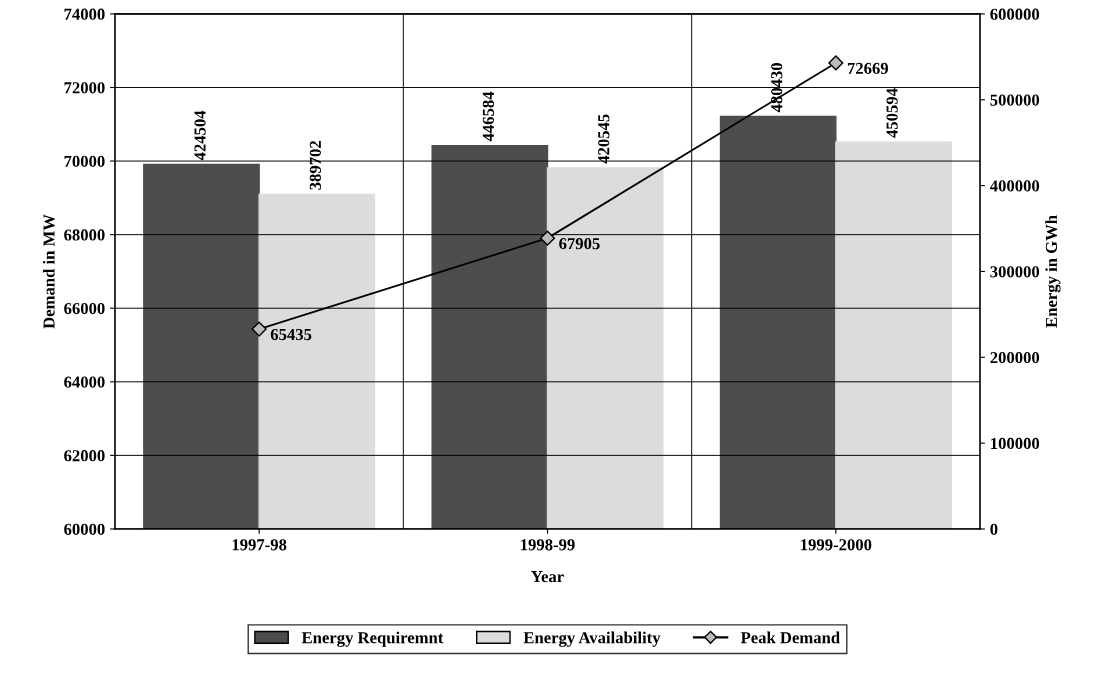 The image size is (1095, 696). I want to click on y2-axis-title: Energy in GWh, so click(1053, 271).